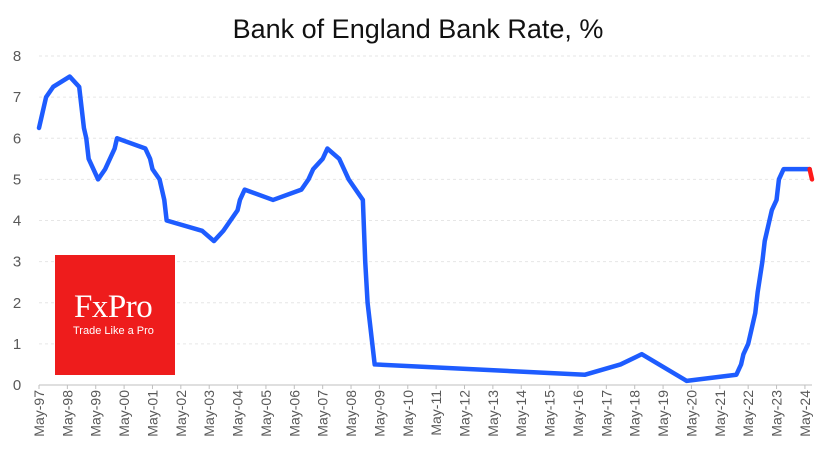 This screenshot has height=471, width=836. I want to click on x-tick-label: May-23, so click(777, 413).